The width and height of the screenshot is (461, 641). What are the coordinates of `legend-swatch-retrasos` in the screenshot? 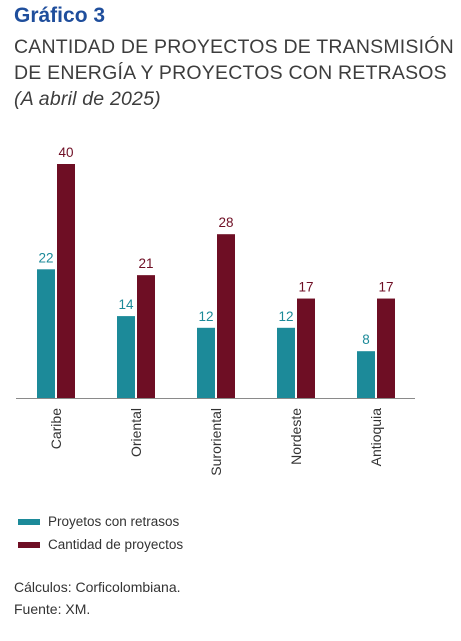 It's located at (29, 521).